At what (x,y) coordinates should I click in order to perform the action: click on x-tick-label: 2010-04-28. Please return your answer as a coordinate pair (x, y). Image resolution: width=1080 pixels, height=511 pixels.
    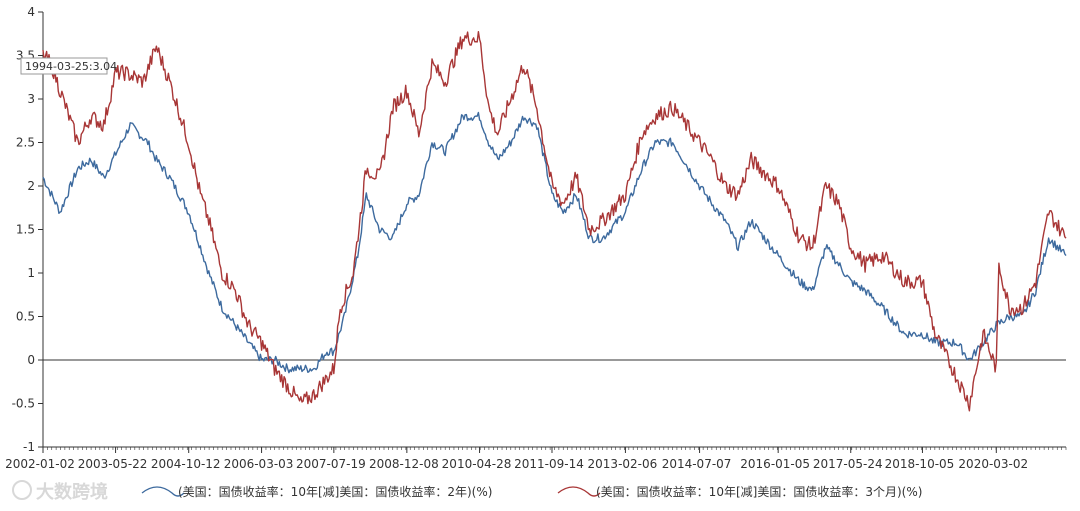
    Looking at the image, I should click on (477, 464).